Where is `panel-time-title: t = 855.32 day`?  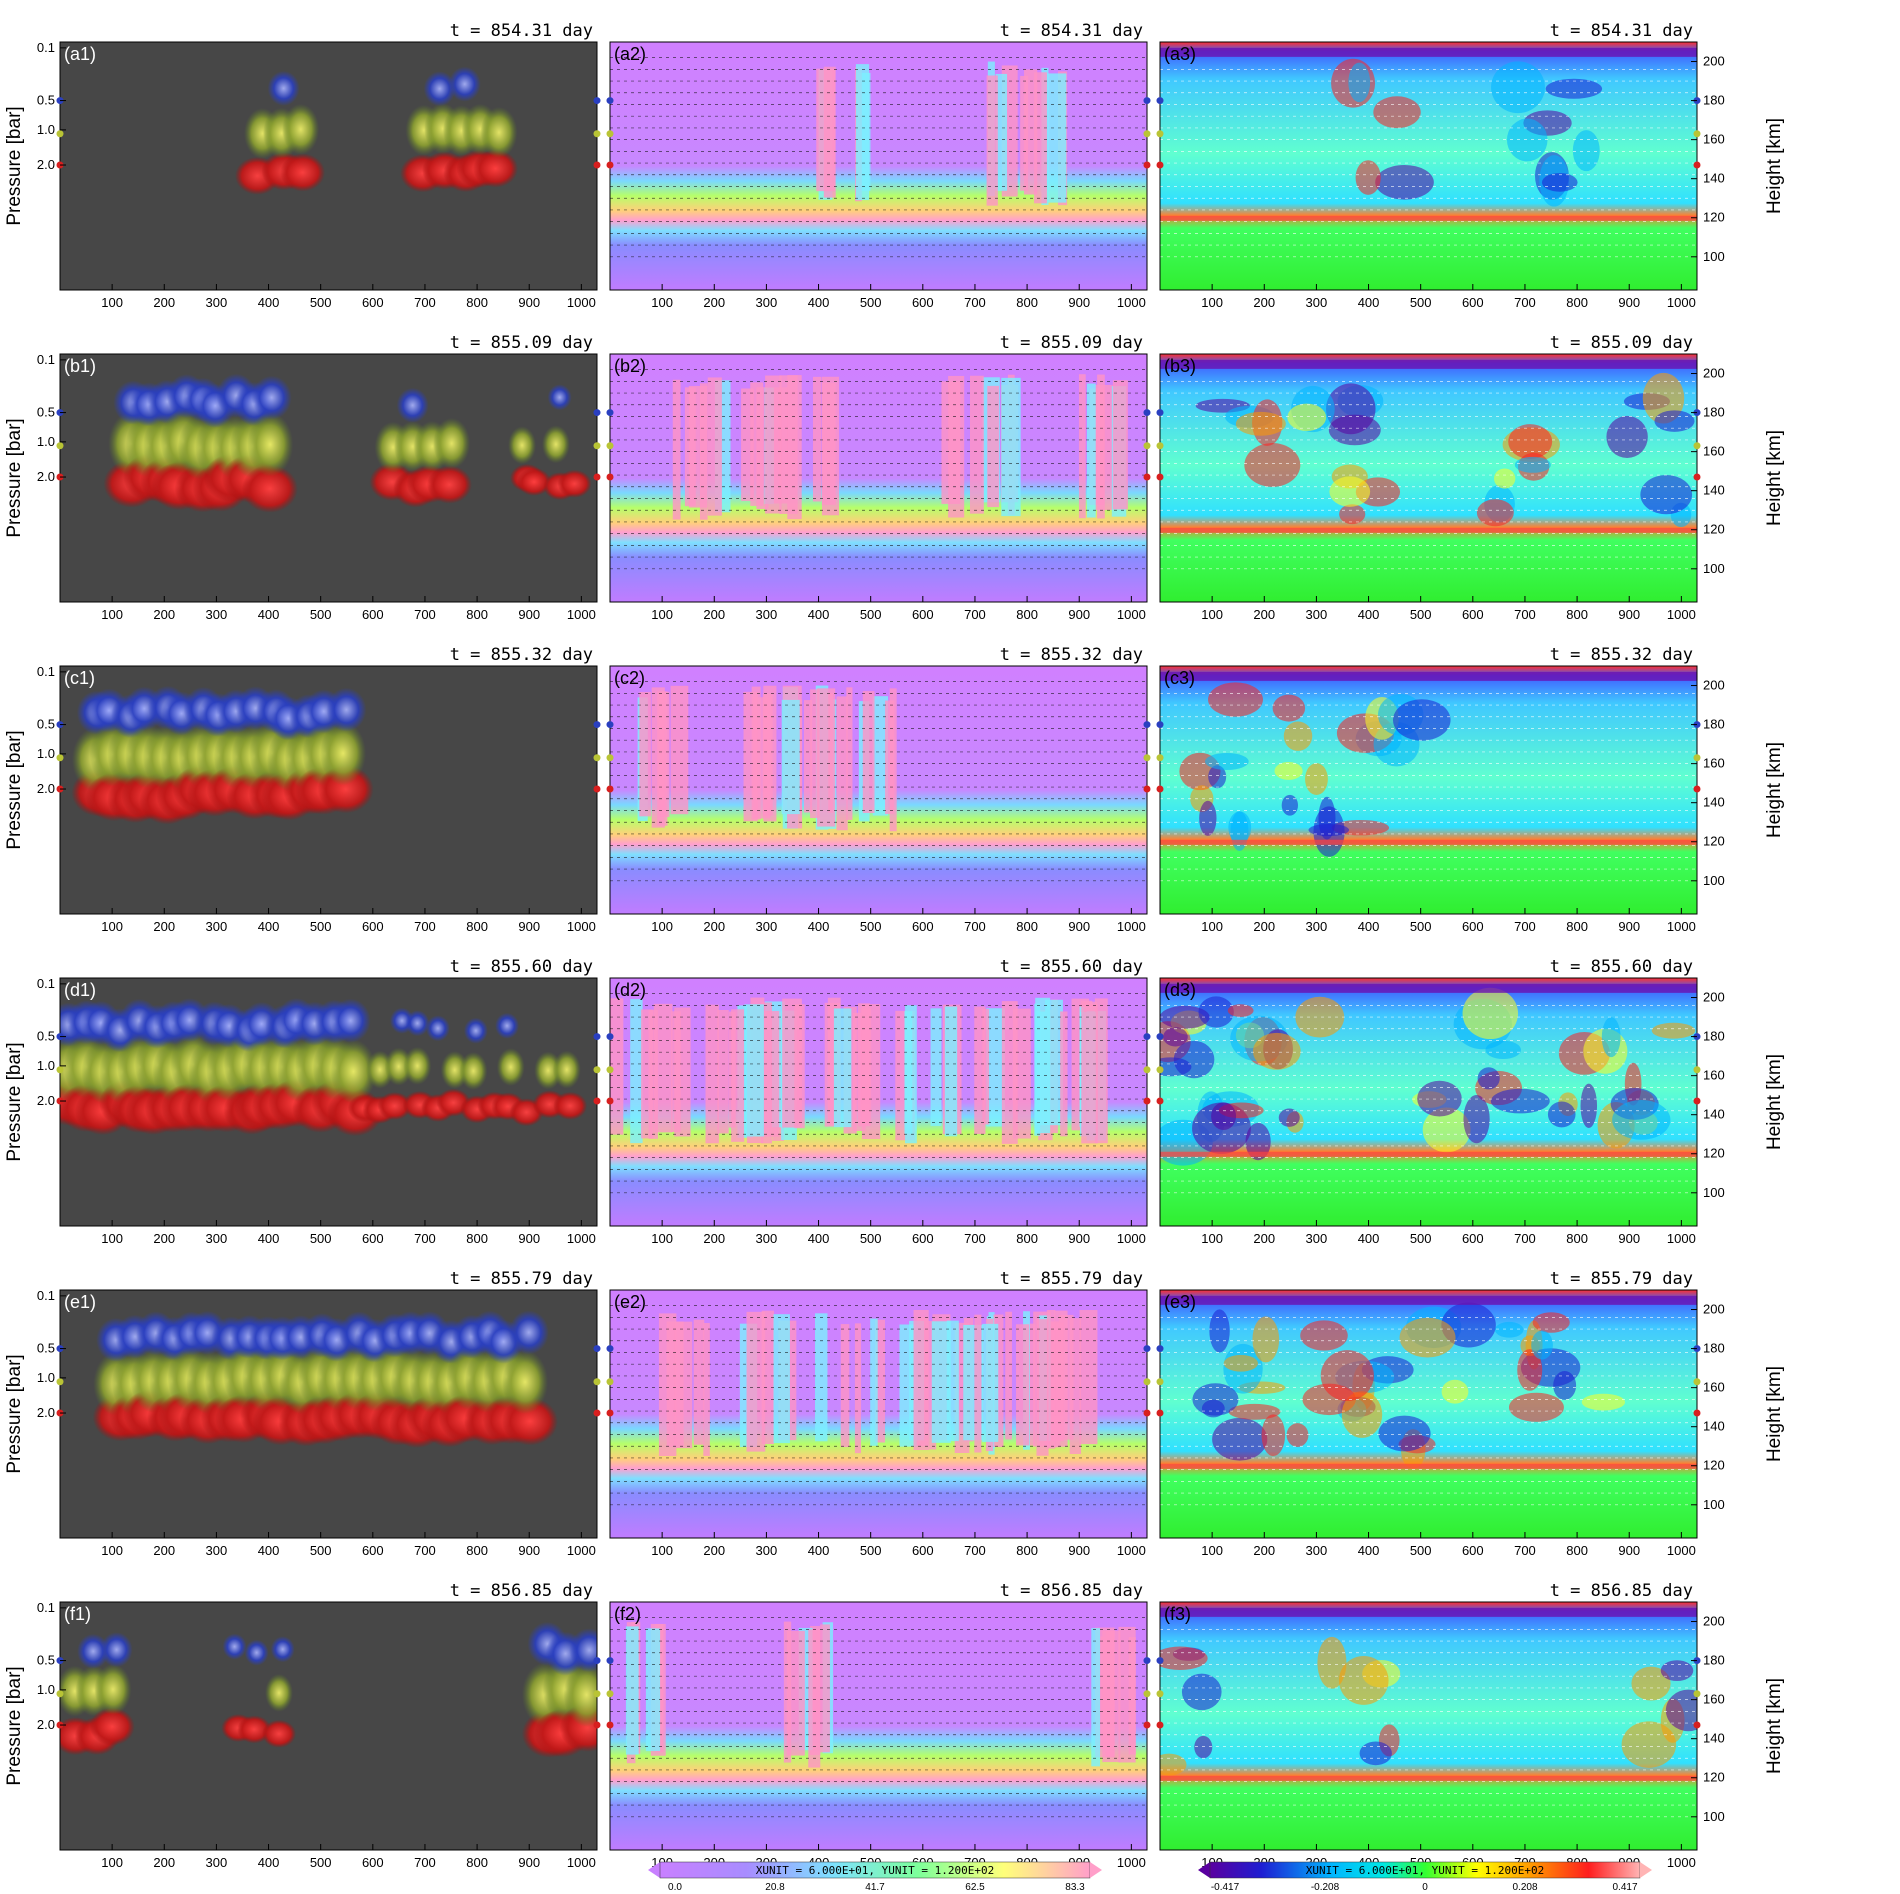 panel-time-title: t = 855.32 day is located at coordinates (1071, 655).